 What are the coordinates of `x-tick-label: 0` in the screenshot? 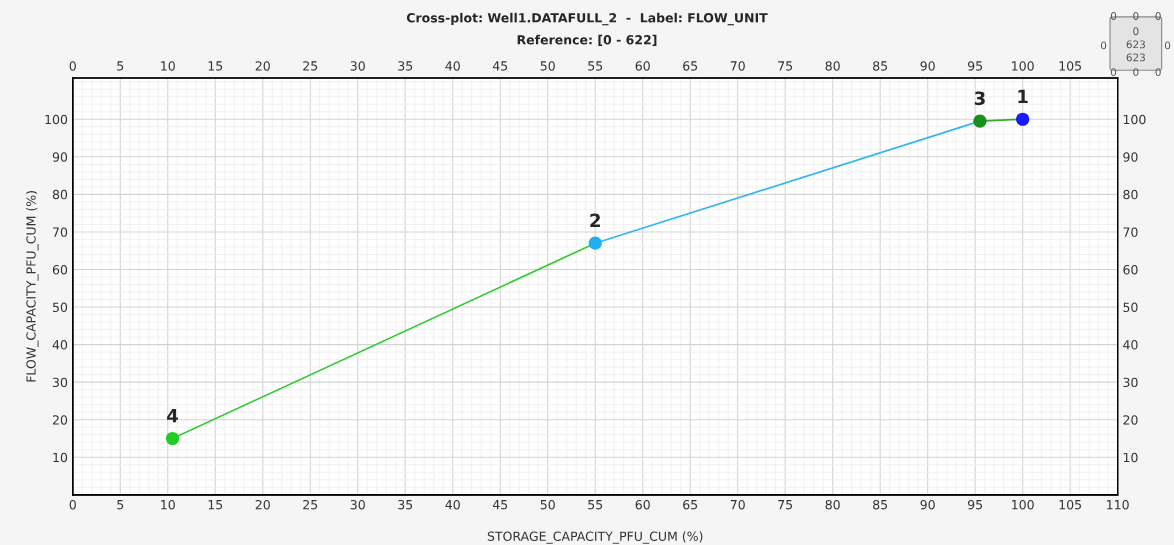 It's located at (72, 504).